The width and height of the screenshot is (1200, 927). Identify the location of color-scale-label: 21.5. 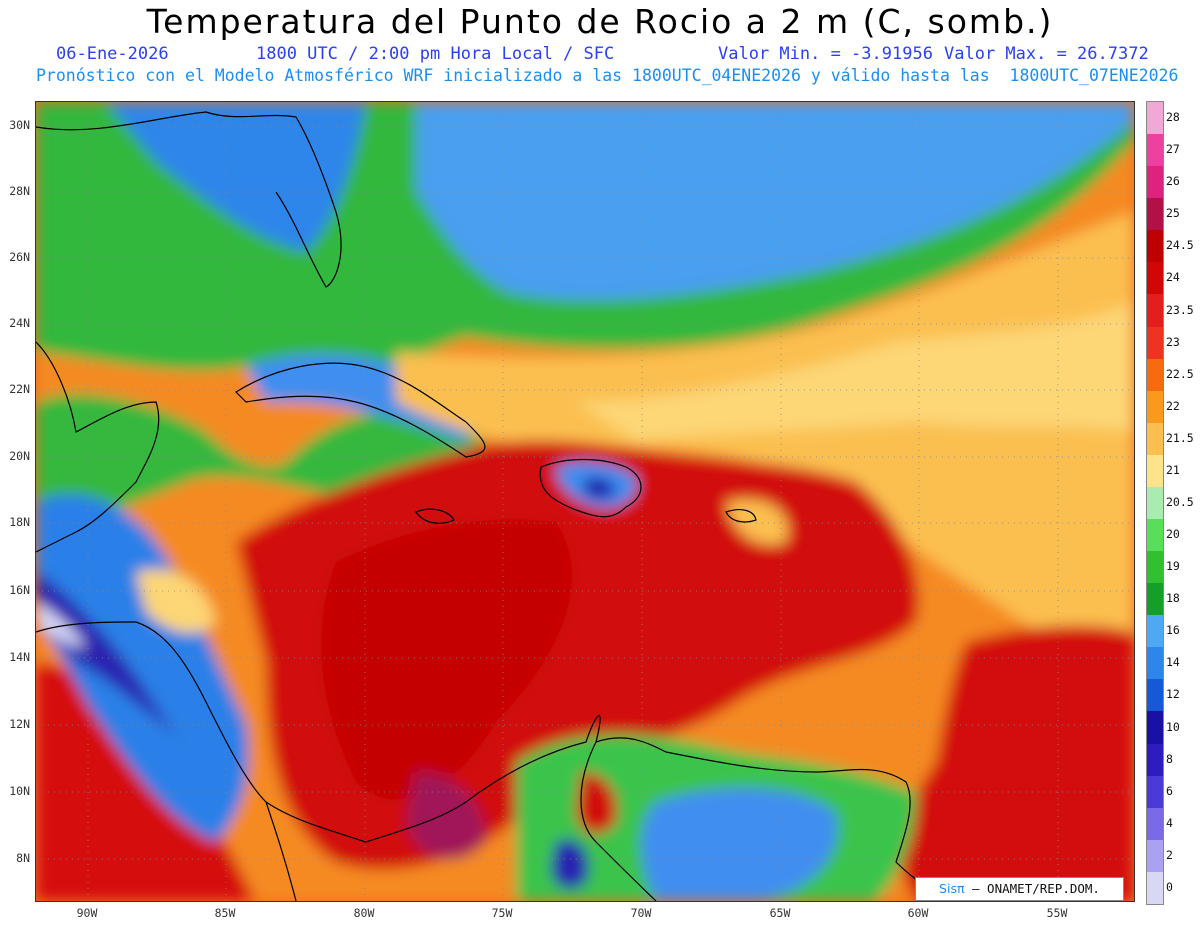
(1180, 437).